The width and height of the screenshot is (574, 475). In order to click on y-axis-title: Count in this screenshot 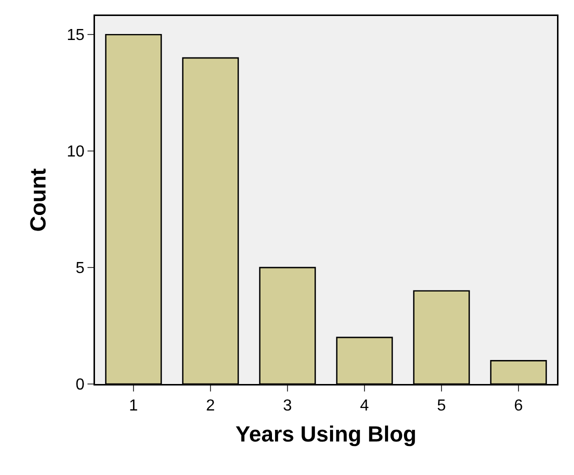, I will do `click(38, 200)`.